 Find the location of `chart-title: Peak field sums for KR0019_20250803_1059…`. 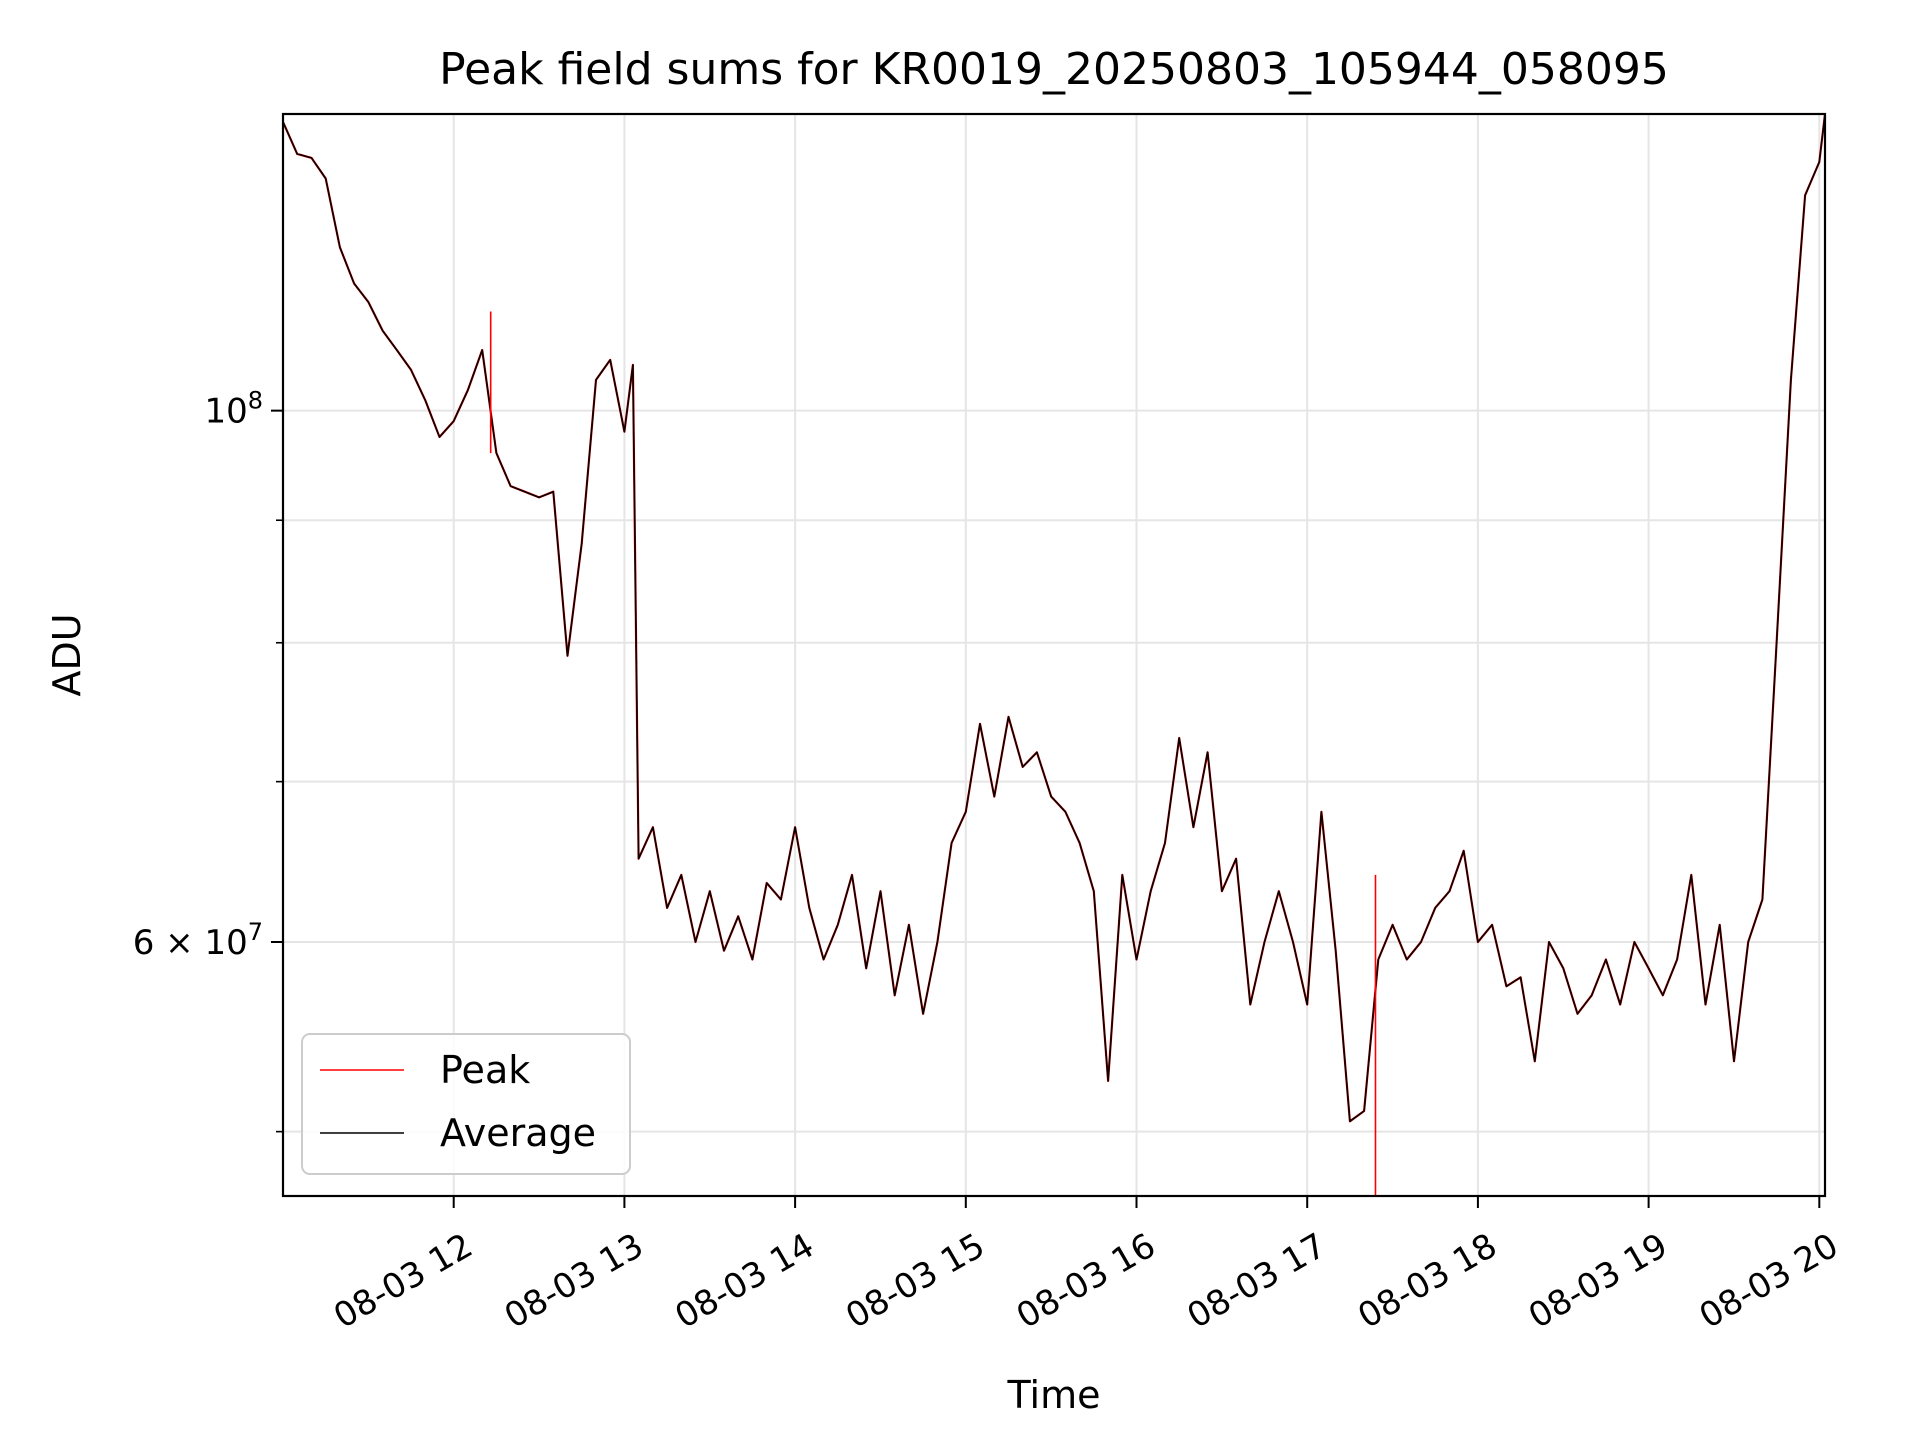

chart-title: Peak field sums for KR0019_20250803_1059… is located at coordinates (1054, 69).